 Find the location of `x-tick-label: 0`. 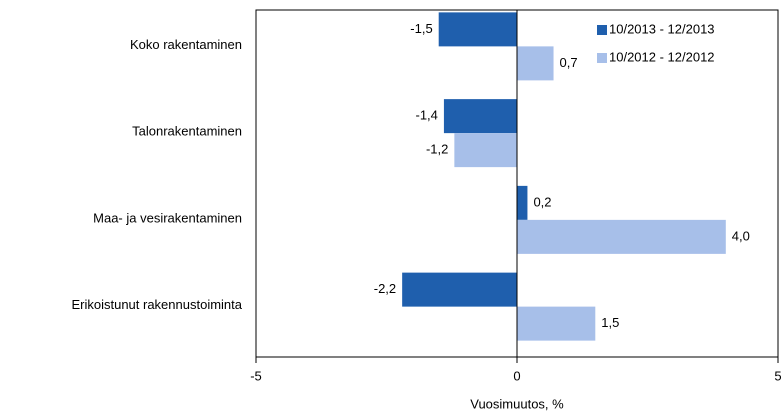

x-tick-label: 0 is located at coordinates (516, 375).